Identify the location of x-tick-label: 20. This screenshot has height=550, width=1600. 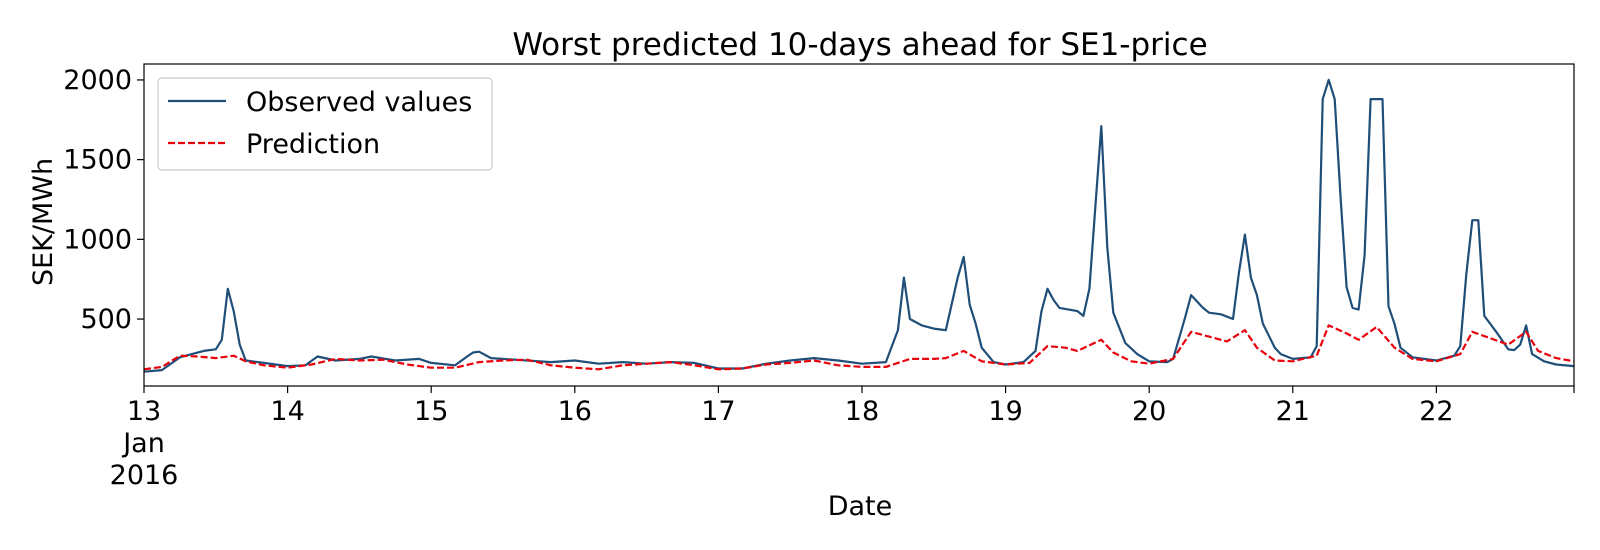
(1149, 411).